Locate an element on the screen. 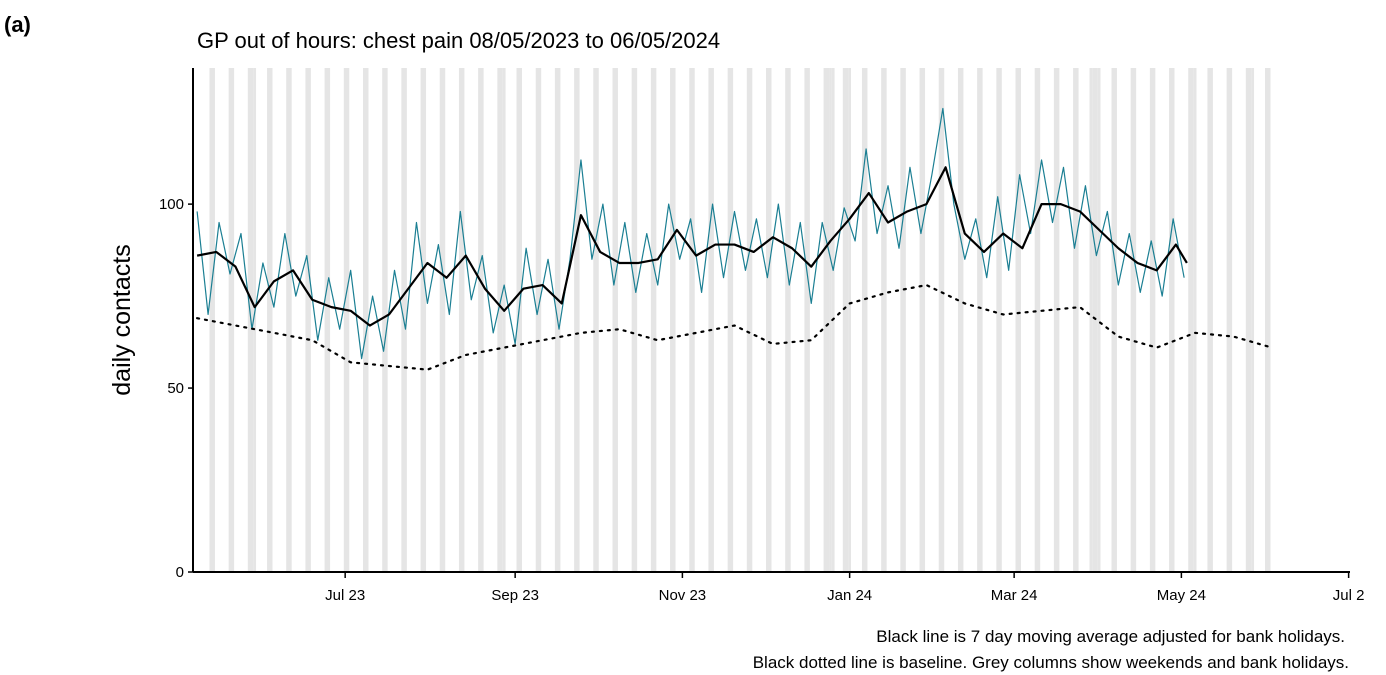 The height and width of the screenshot is (675, 1386). y-tick-label: 100 is located at coordinates (171, 204).